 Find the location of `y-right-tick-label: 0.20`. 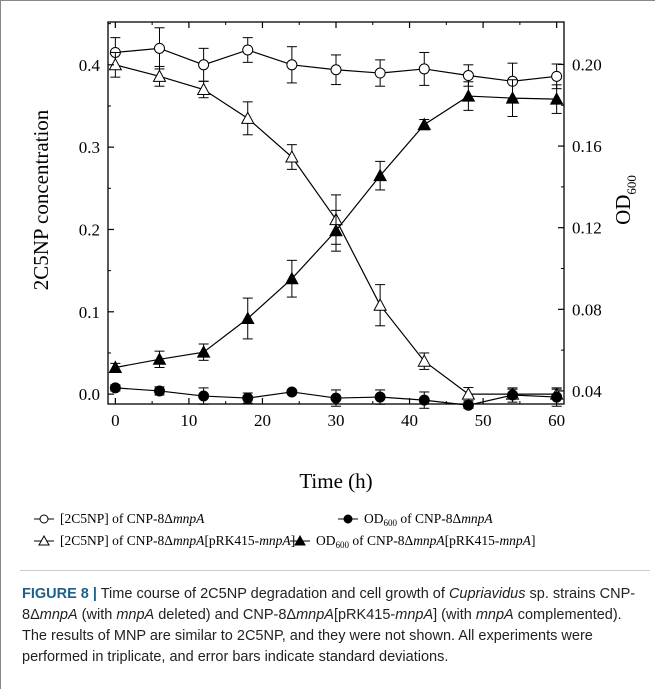

y-right-tick-label: 0.20 is located at coordinates (587, 64).